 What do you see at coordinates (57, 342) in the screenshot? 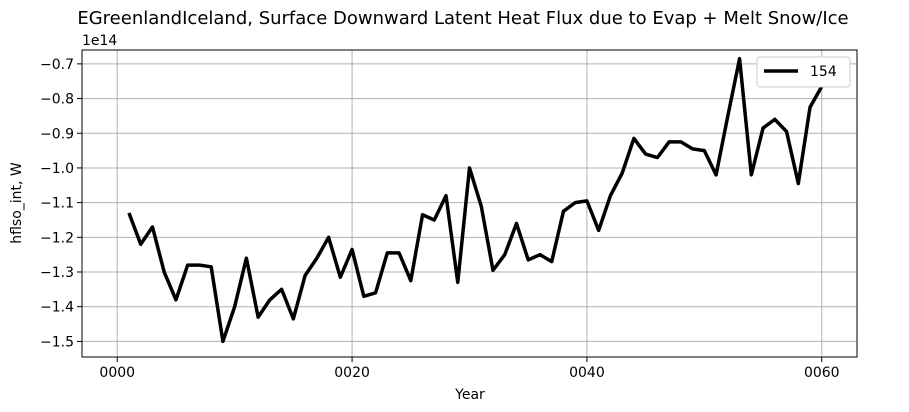
I see `y-tick-label: −1.5` at bounding box center [57, 342].